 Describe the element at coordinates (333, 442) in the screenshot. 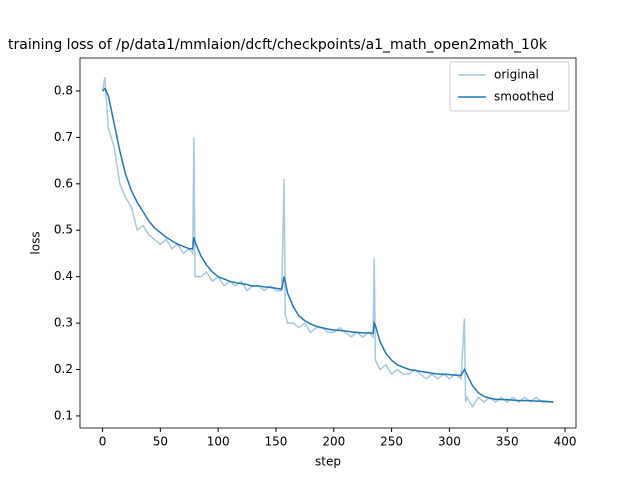

I see `x-tick-label: 200` at that location.